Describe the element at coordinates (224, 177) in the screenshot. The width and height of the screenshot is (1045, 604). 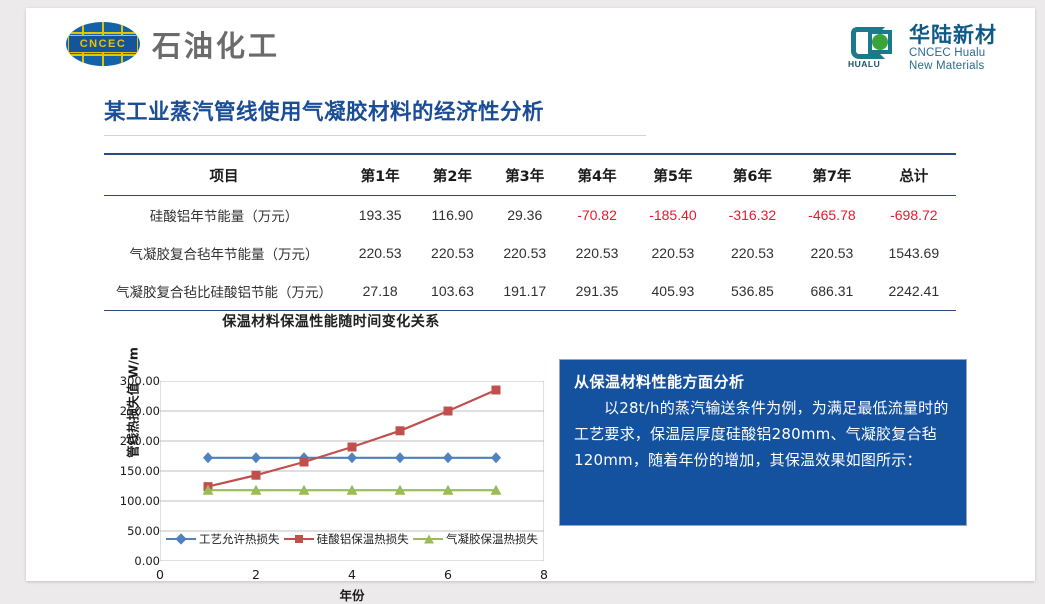
I see `table-col-header-0: 项目` at that location.